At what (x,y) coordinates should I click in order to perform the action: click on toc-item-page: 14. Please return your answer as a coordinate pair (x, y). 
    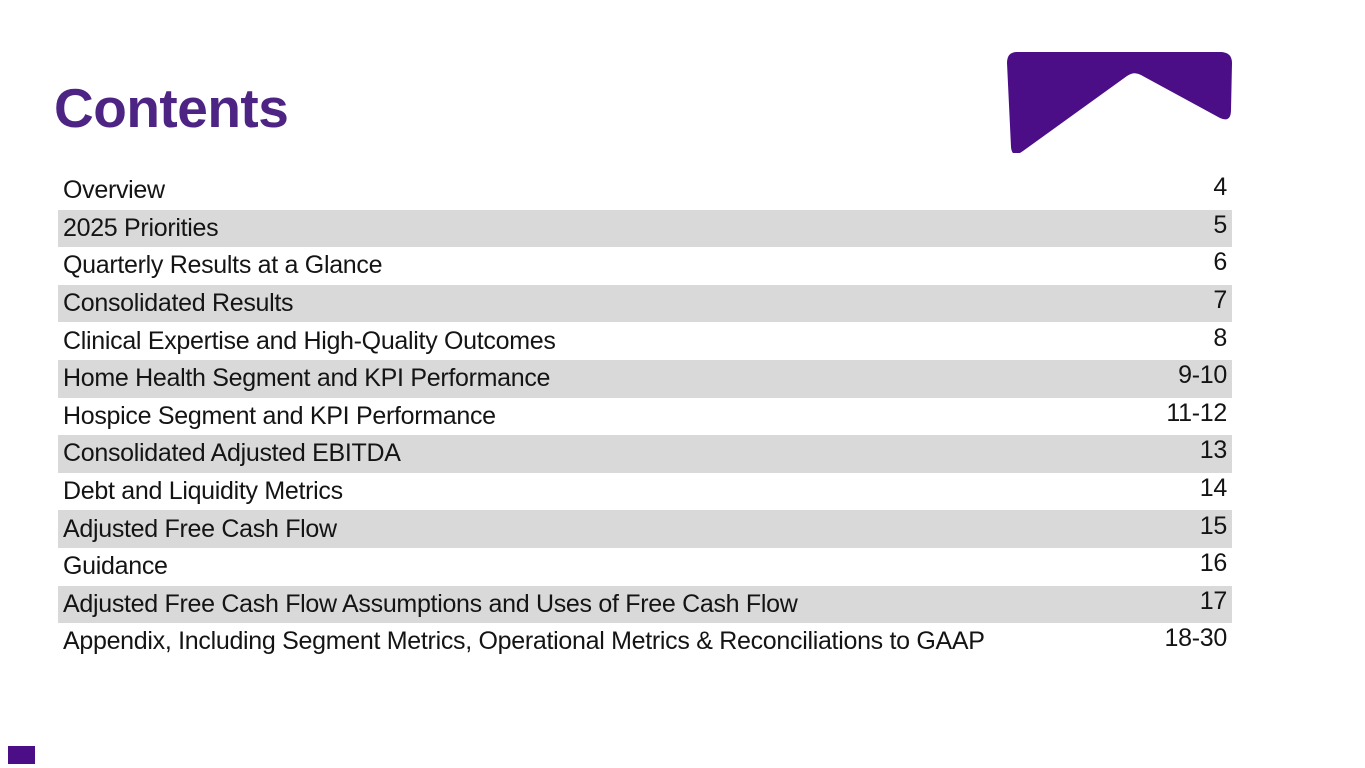
    Looking at the image, I should click on (1213, 488).